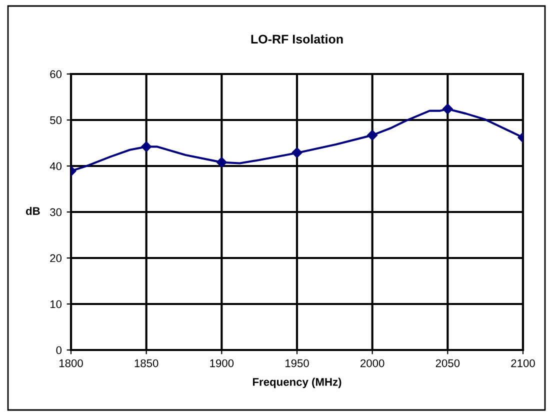 Image resolution: width=552 pixels, height=418 pixels. I want to click on x-tick-label: 2050, so click(448, 363).